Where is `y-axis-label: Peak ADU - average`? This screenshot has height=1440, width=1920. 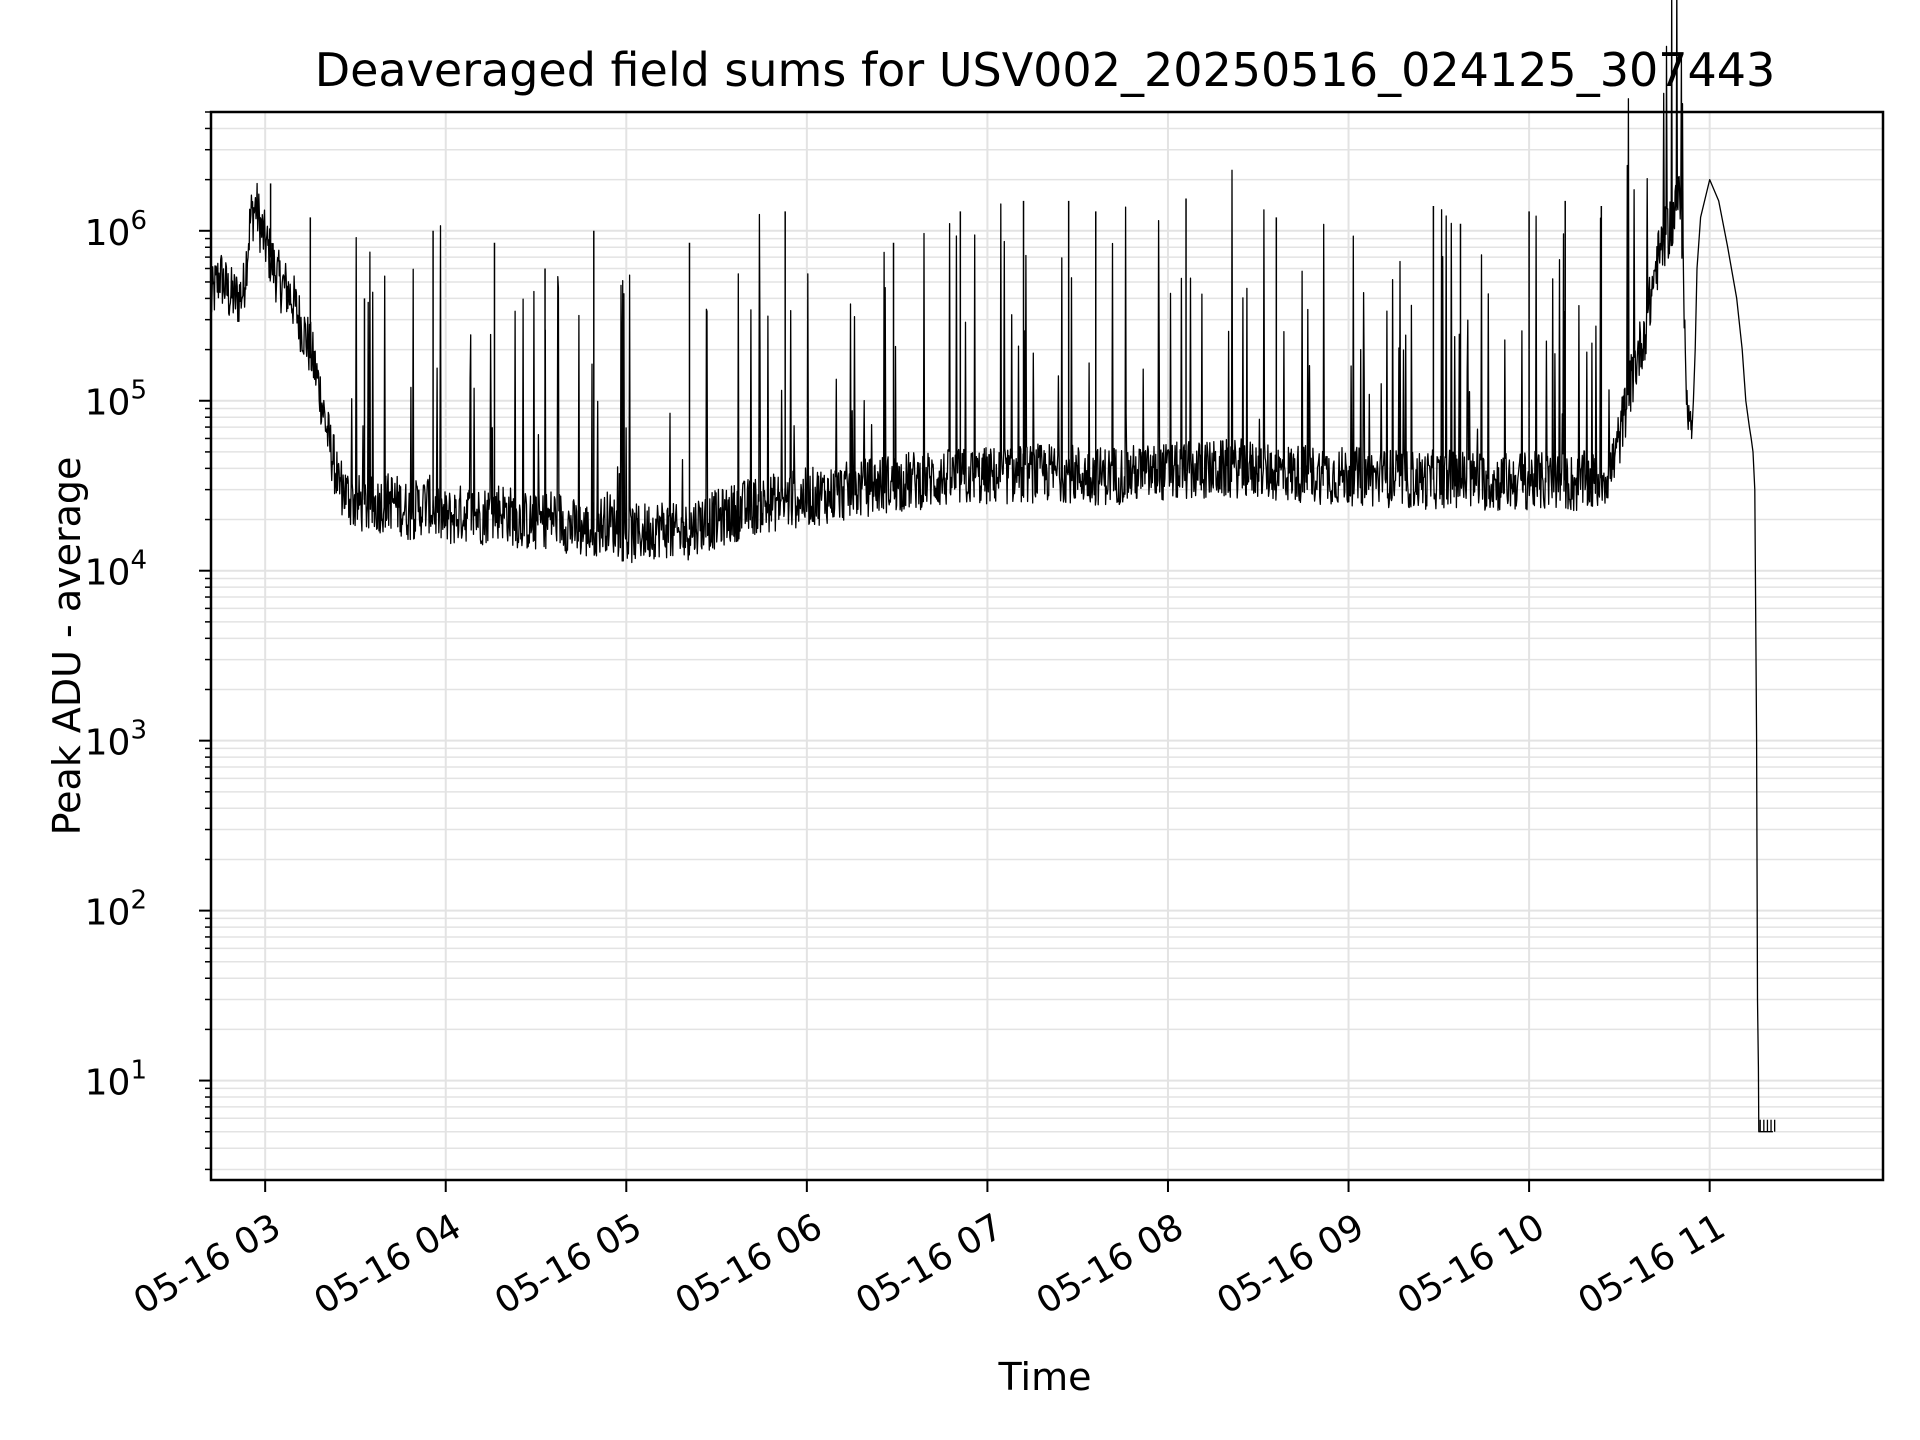
y-axis-label: Peak ADU - average is located at coordinates (67, 646).